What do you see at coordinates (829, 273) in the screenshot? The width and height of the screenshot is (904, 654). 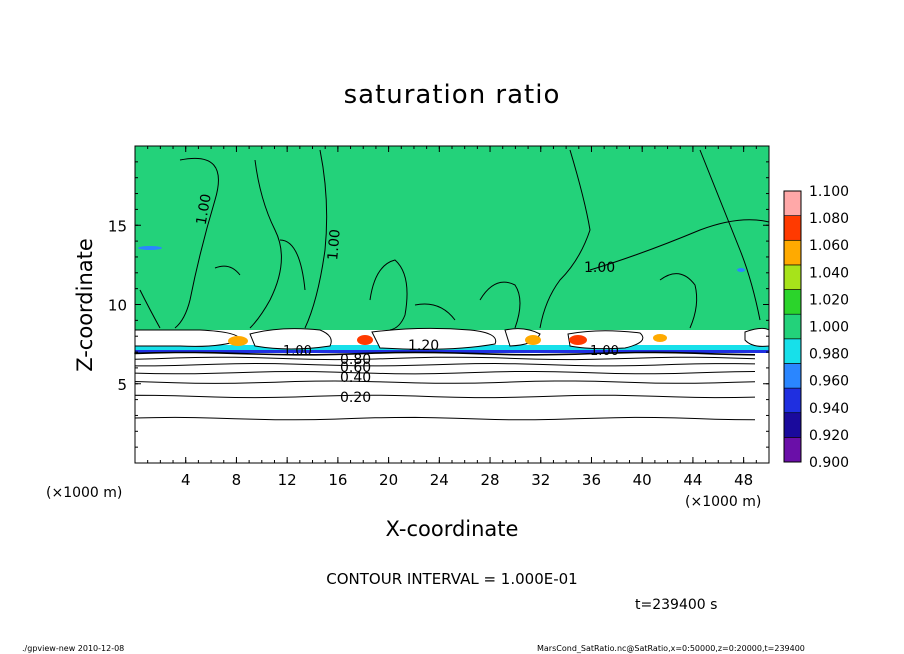 I see `colorbar-label: 1.040` at bounding box center [829, 273].